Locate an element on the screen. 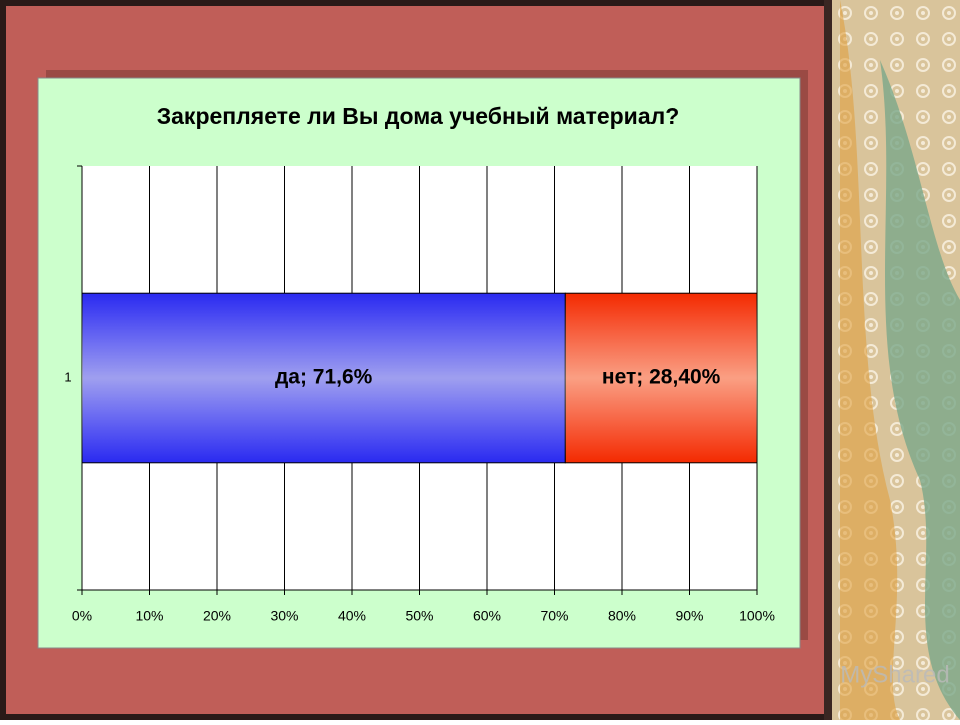 This screenshot has width=960, height=725. watermark: MyShared is located at coordinates (894, 674).